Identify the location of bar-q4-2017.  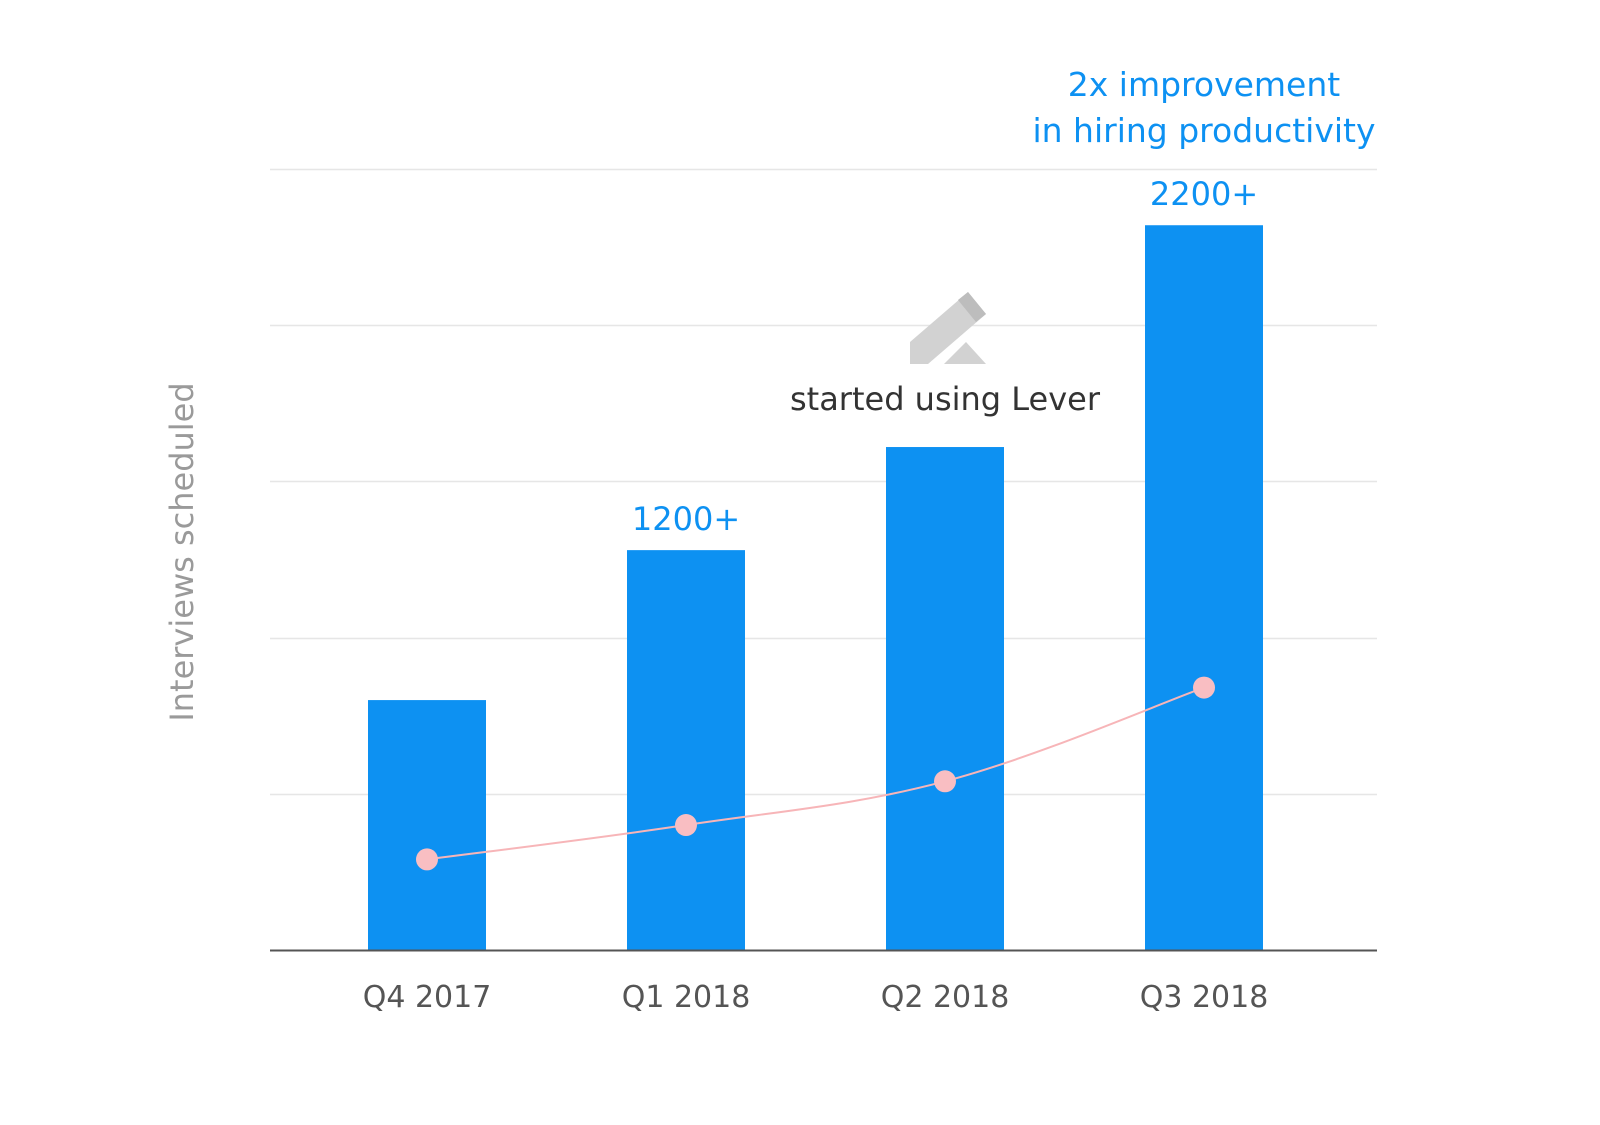
(427, 825).